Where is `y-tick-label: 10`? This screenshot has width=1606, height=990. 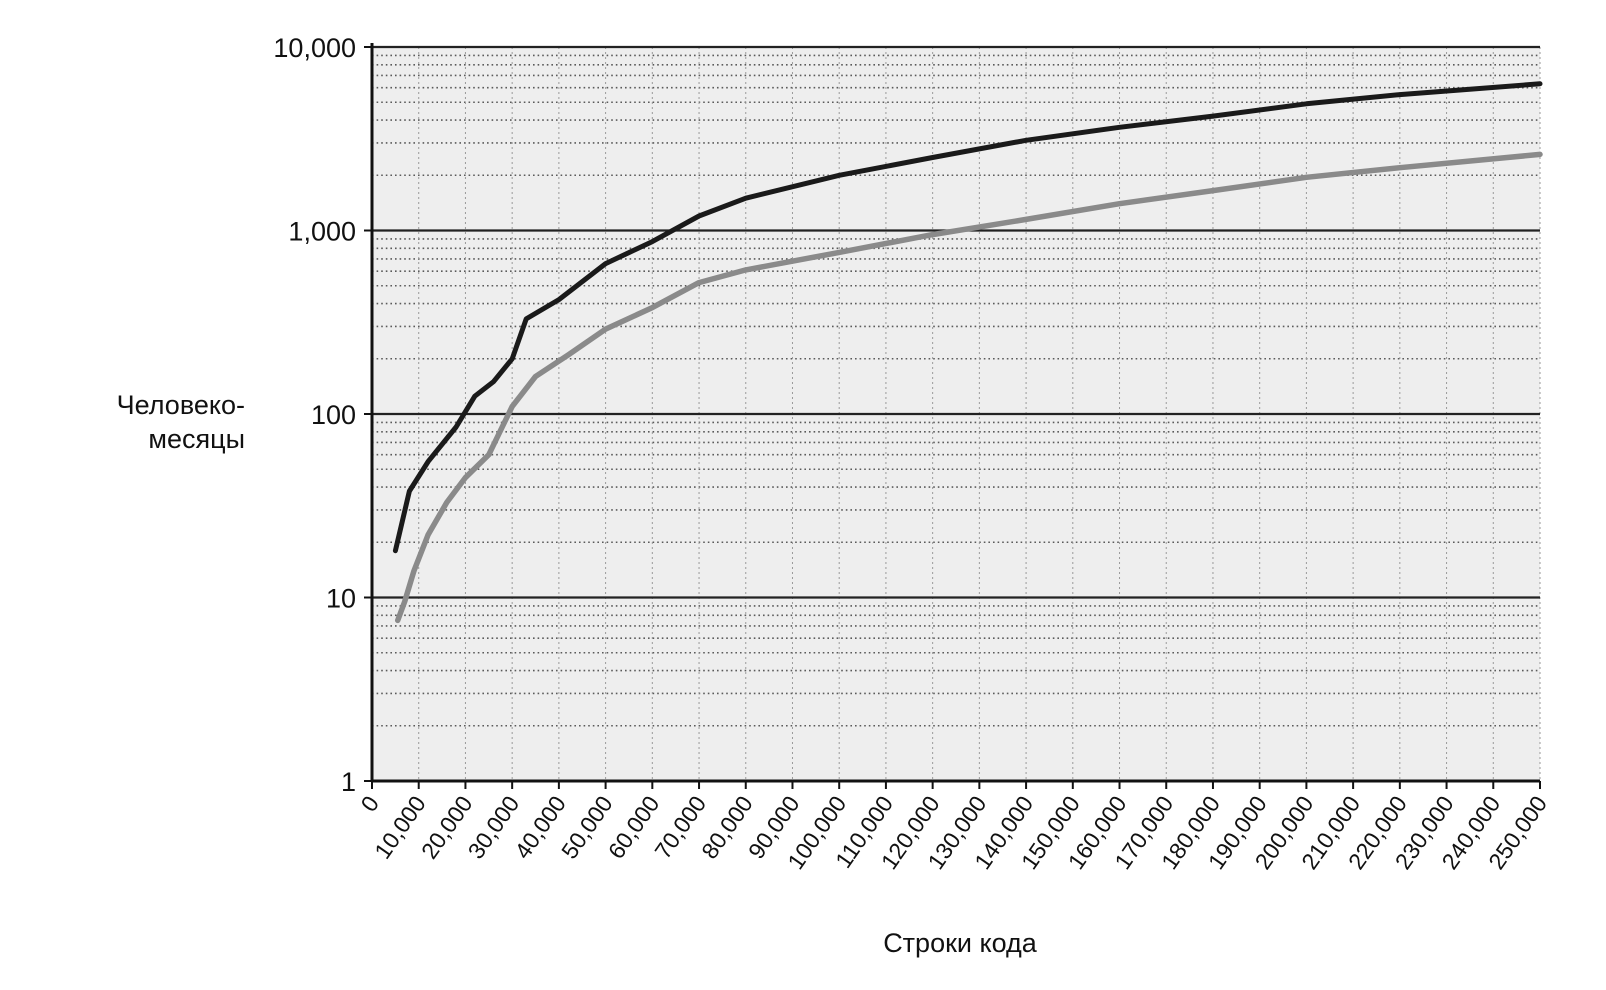
y-tick-label: 10 is located at coordinates (341, 599).